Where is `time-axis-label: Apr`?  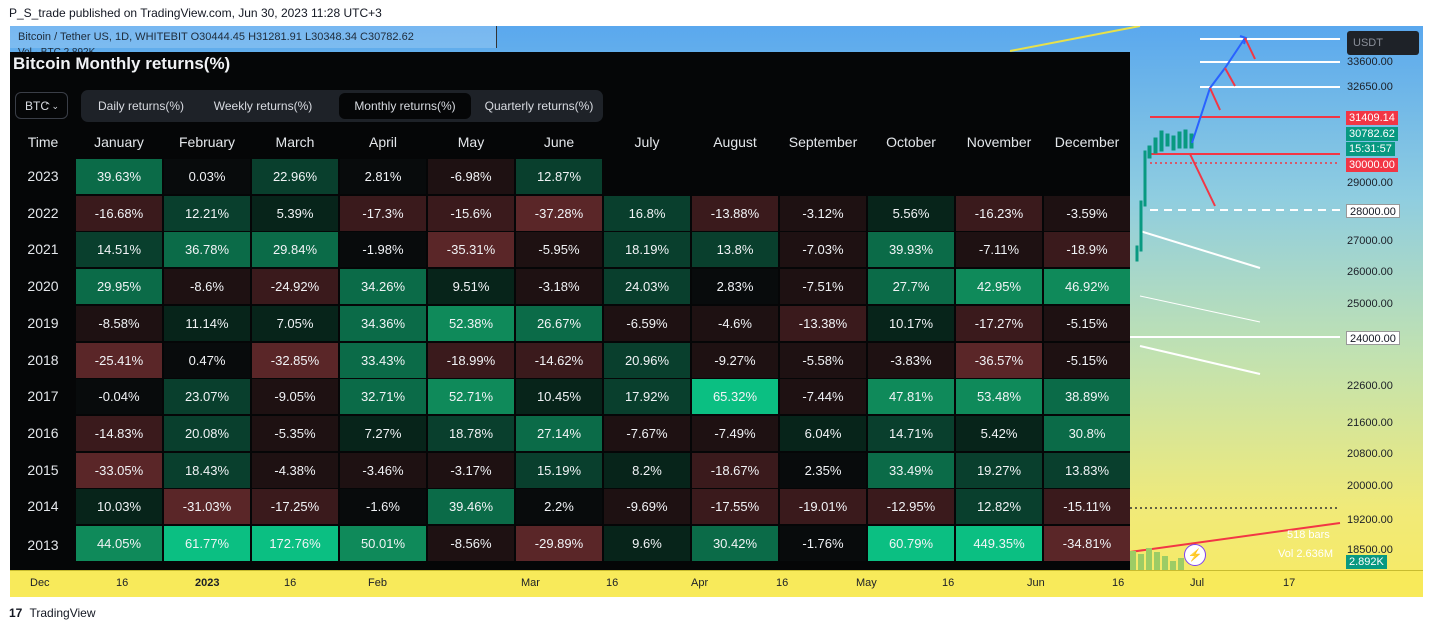
time-axis-label: Apr is located at coordinates (700, 583).